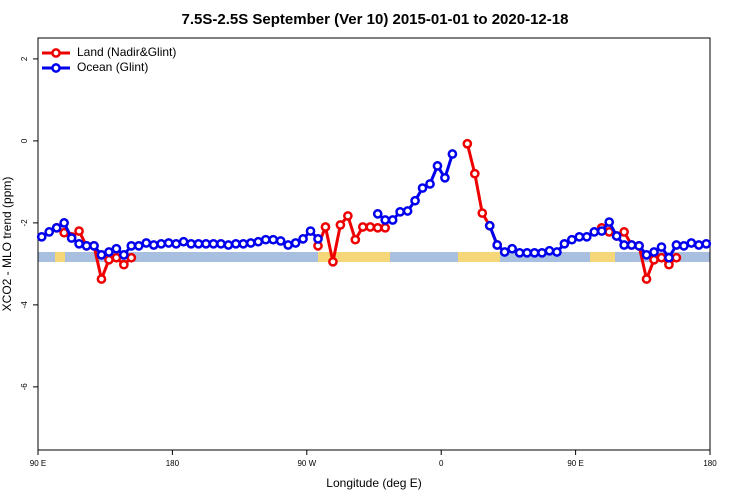  What do you see at coordinates (373, 483) in the screenshot?
I see `x-axis-label: Longitude (deg E)` at bounding box center [373, 483].